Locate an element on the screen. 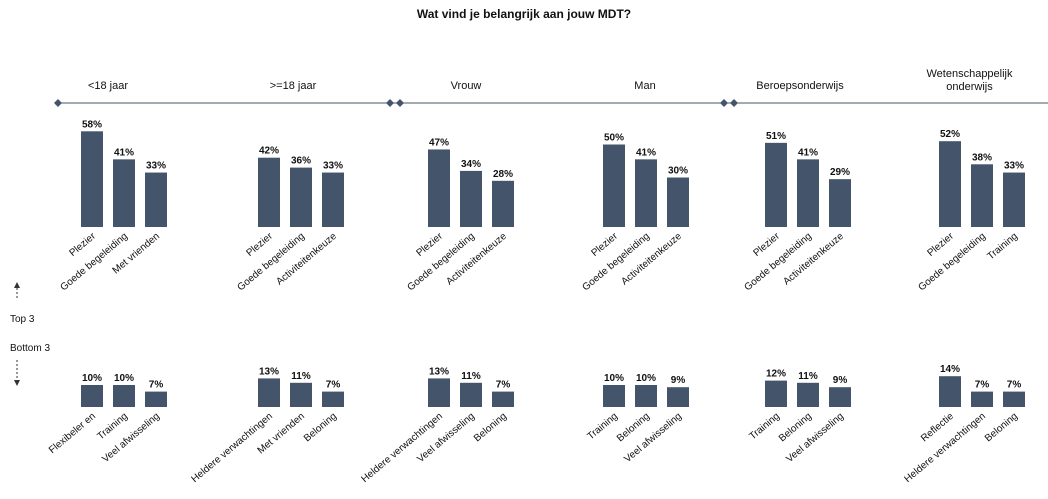  top3-value-label: 30% is located at coordinates (678, 171).